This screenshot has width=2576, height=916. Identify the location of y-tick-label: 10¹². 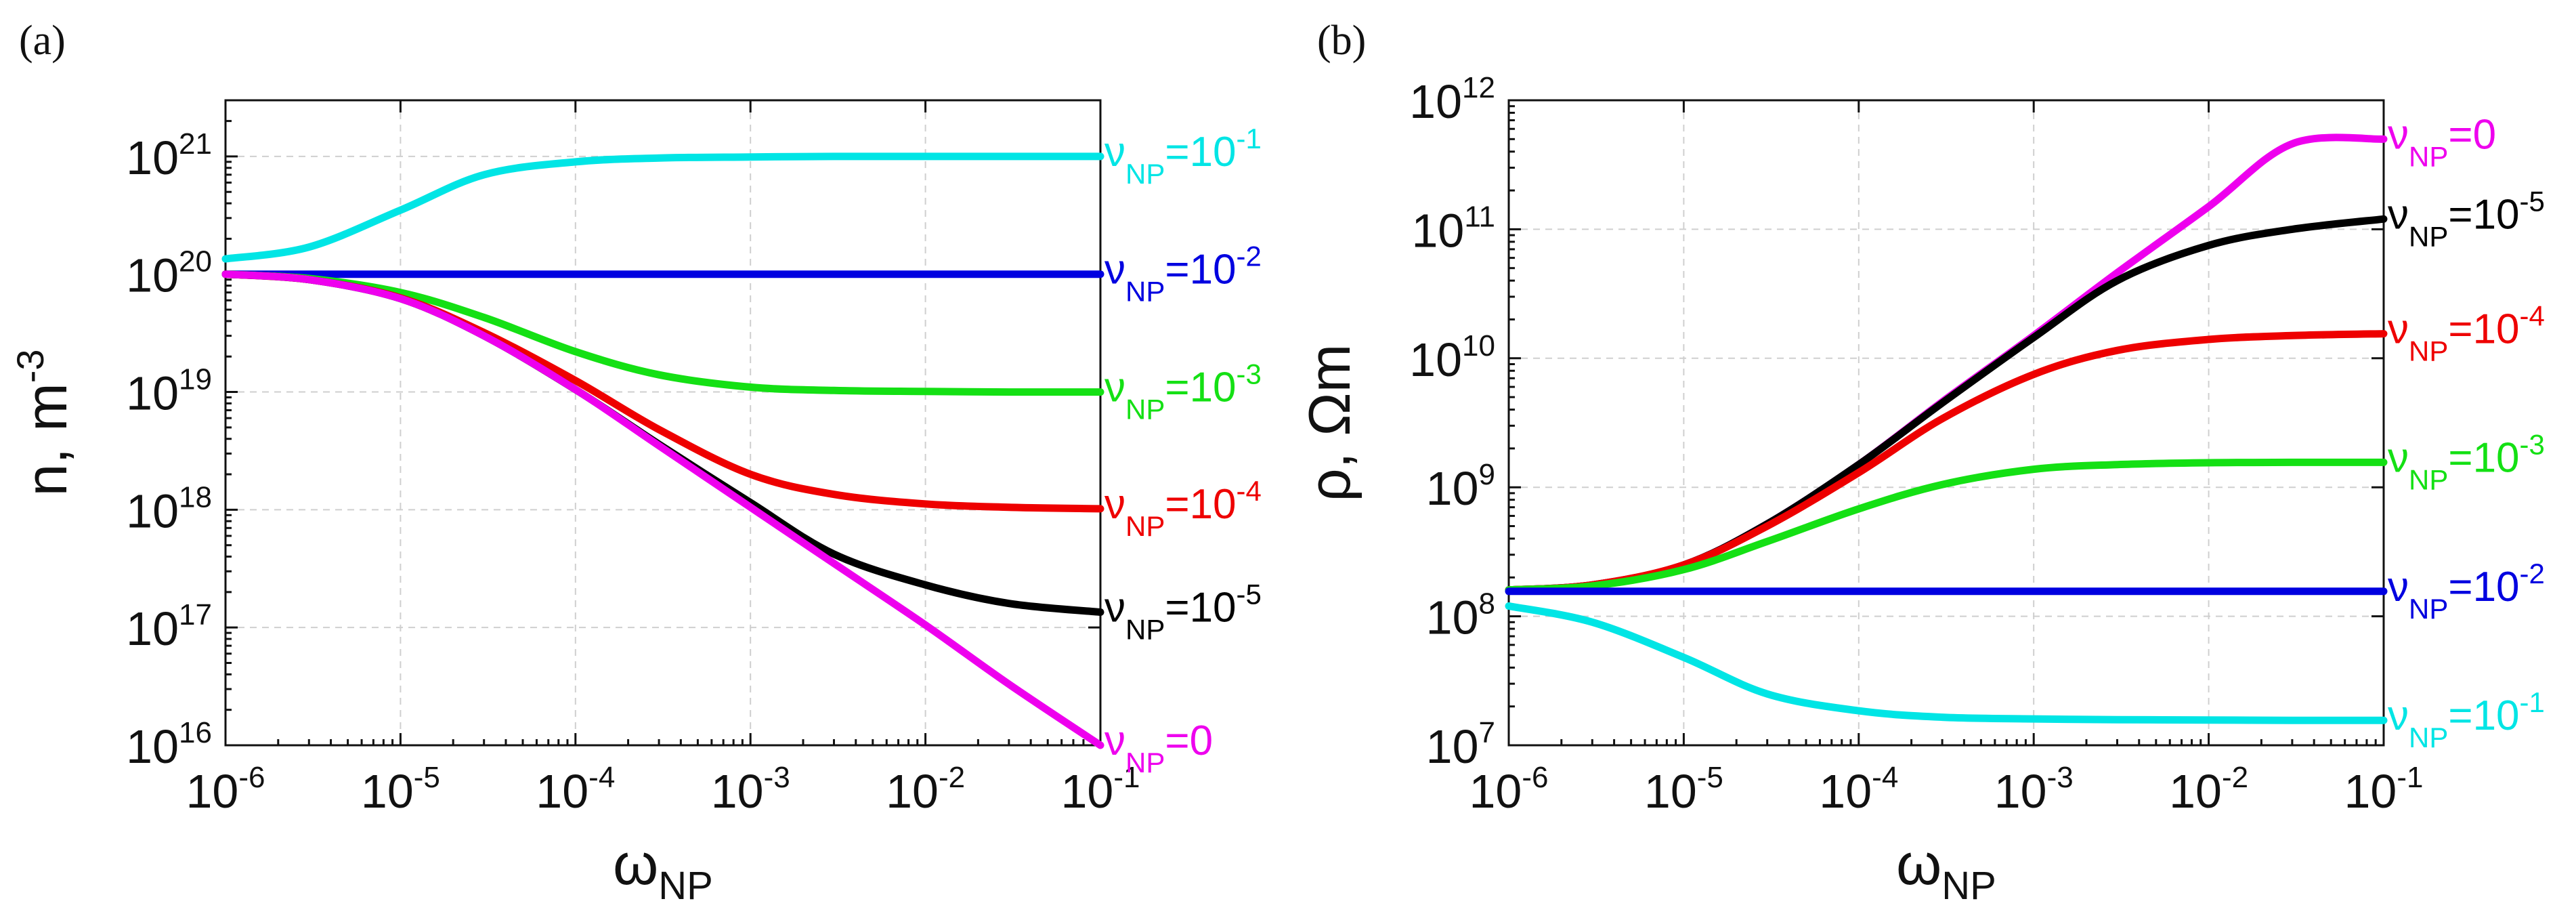
(1452, 99).